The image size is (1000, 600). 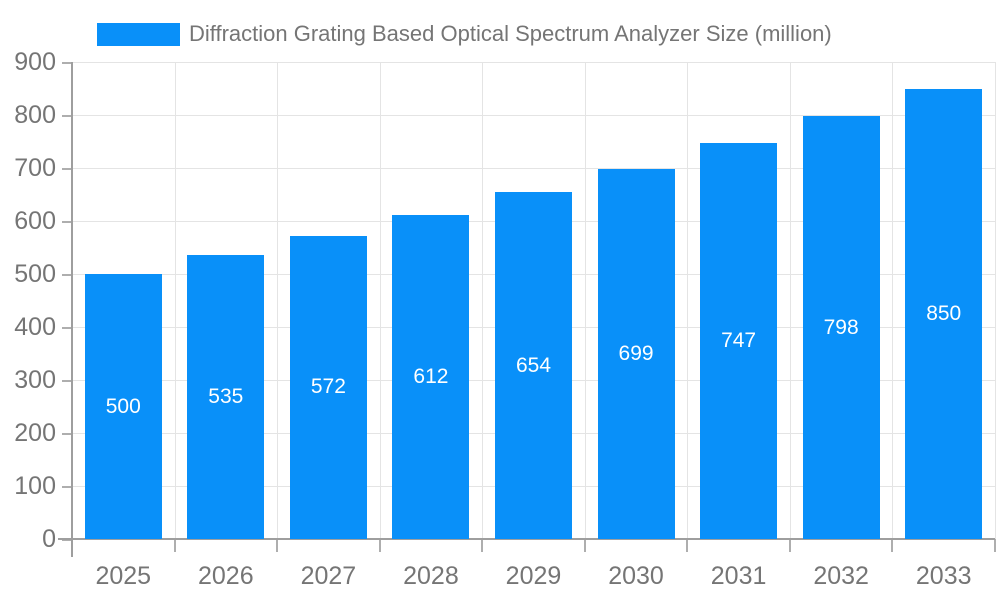 What do you see at coordinates (35, 115) in the screenshot?
I see `y-axis-label: 800` at bounding box center [35, 115].